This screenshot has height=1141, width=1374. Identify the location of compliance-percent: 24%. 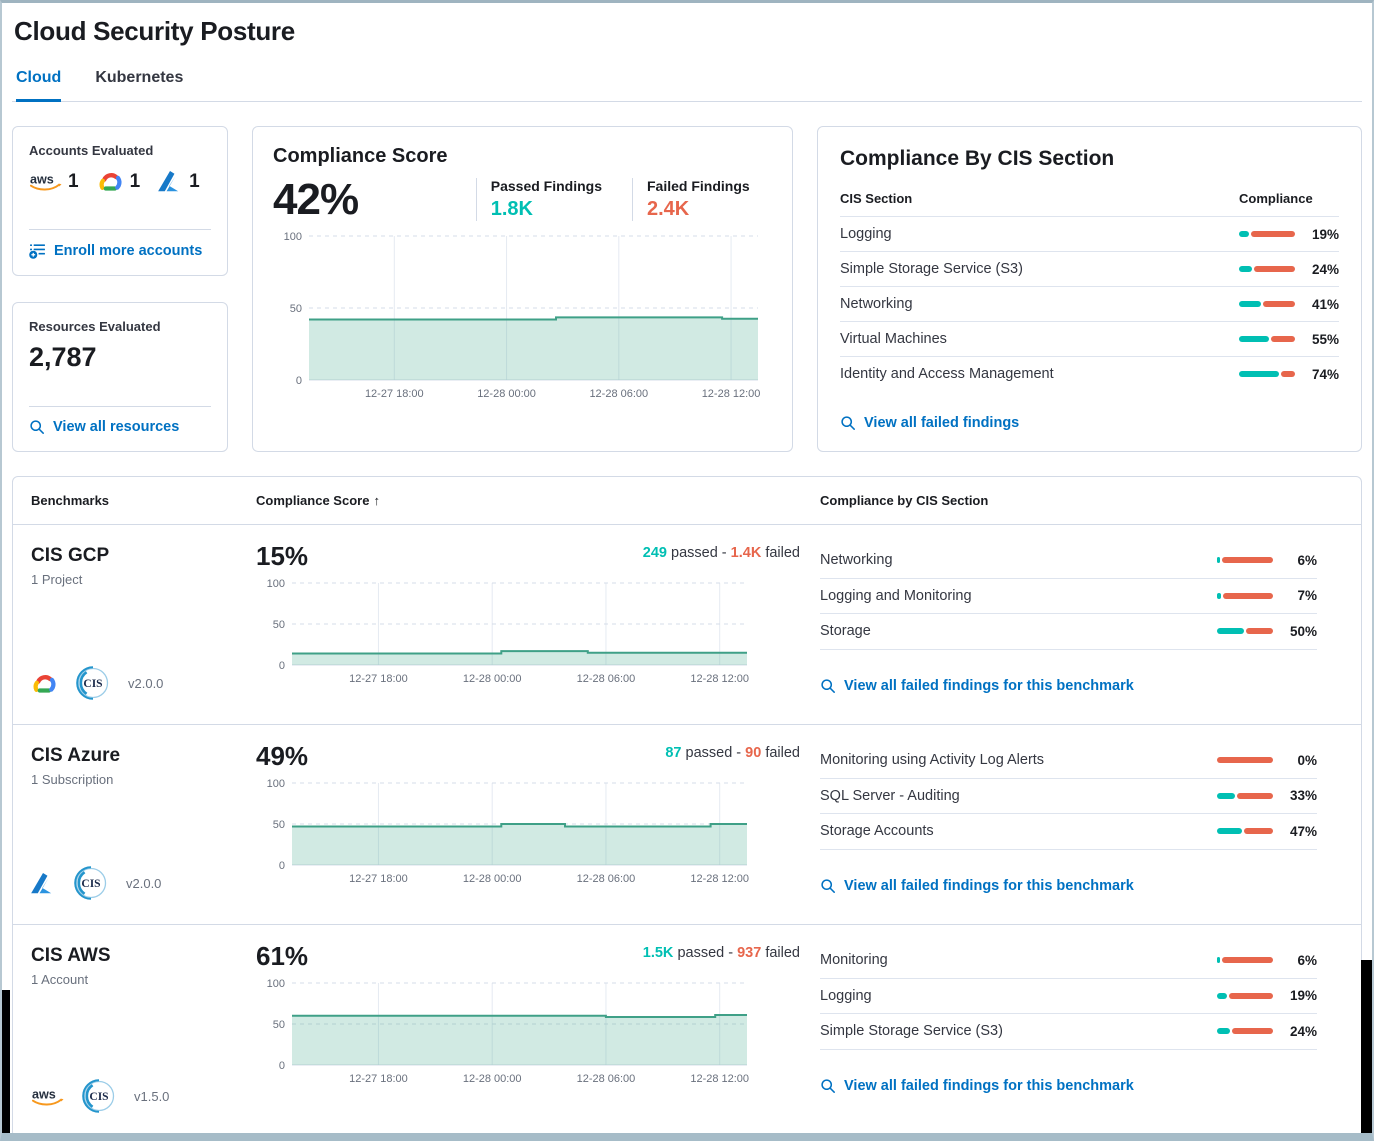
(1303, 1031).